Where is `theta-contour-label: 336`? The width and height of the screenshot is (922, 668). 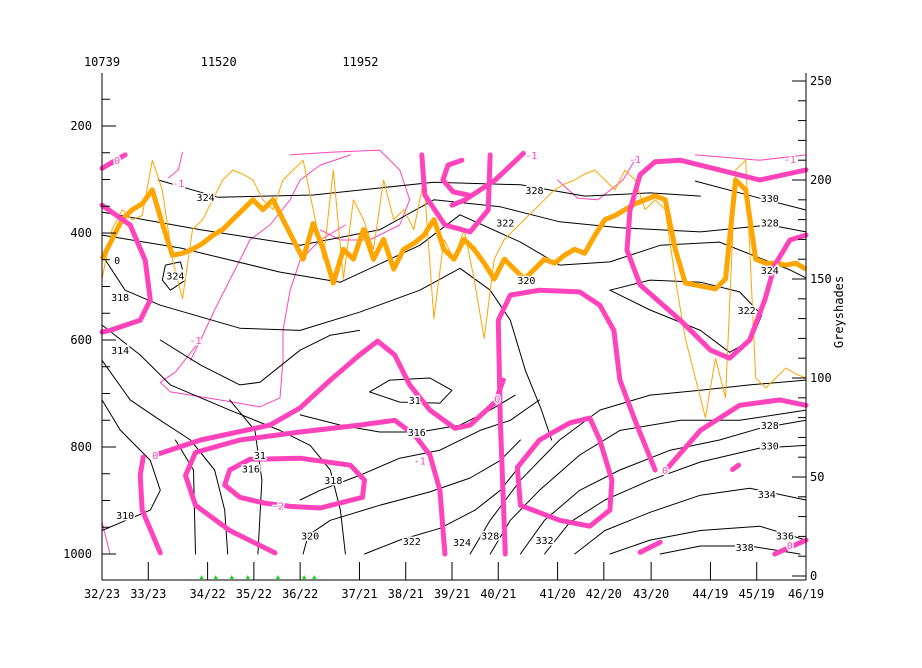 theta-contour-label: 336 is located at coordinates (785, 536).